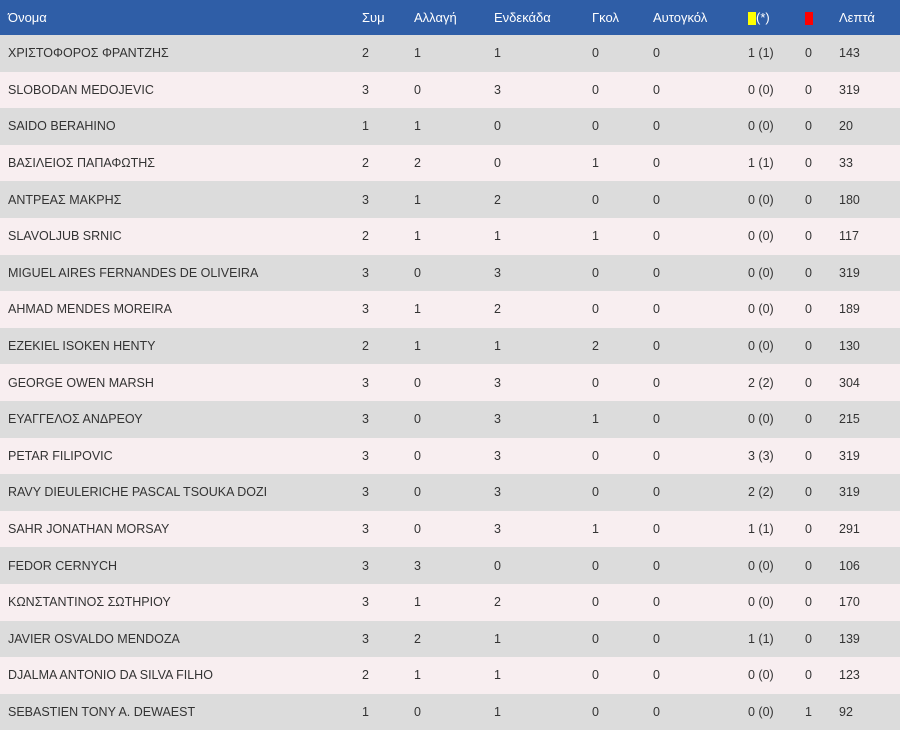  Describe the element at coordinates (450, 90) in the screenshot. I see `table-row: SLOBODAN MEDOJEVIC 3 0 3 0 0 0 (0) 0 319` at that location.